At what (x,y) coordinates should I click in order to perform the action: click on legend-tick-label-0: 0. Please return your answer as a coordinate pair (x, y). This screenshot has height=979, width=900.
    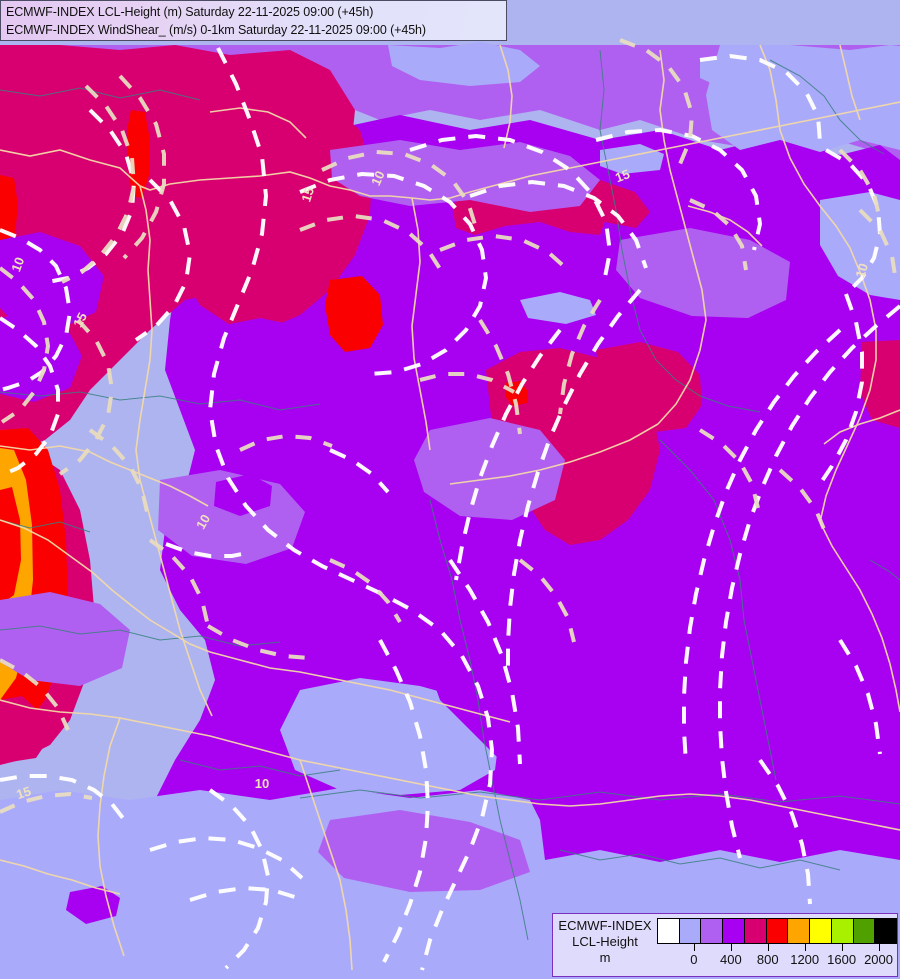
    Looking at the image, I should click on (694, 959).